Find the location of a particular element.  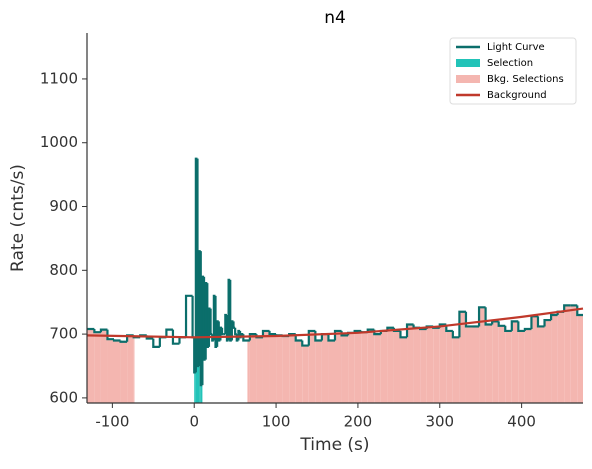

y-tick-label: 600 is located at coordinates (63, 397).